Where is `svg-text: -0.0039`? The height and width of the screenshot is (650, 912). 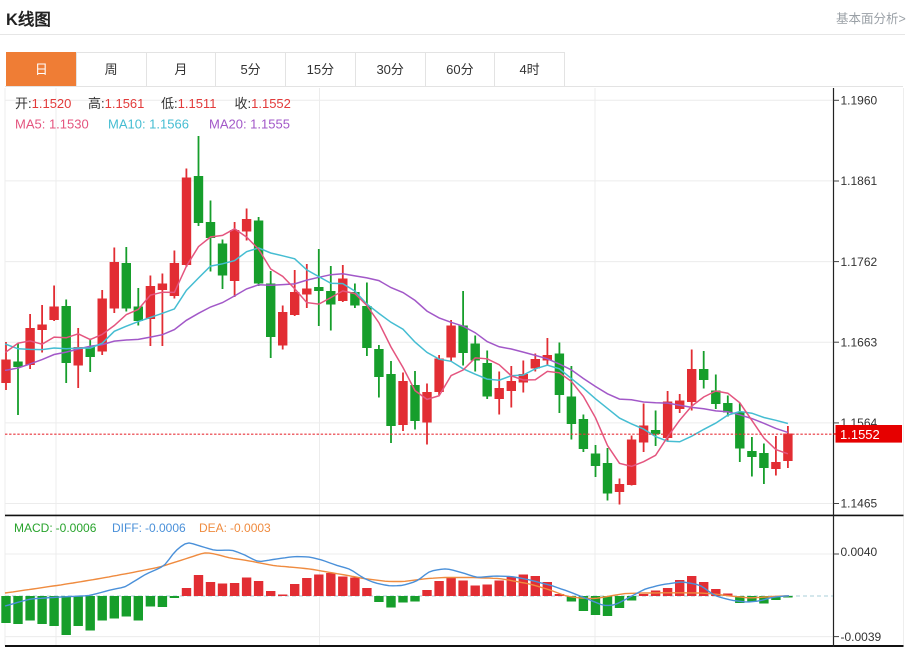 svg-text: -0.0039 is located at coordinates (861, 637).